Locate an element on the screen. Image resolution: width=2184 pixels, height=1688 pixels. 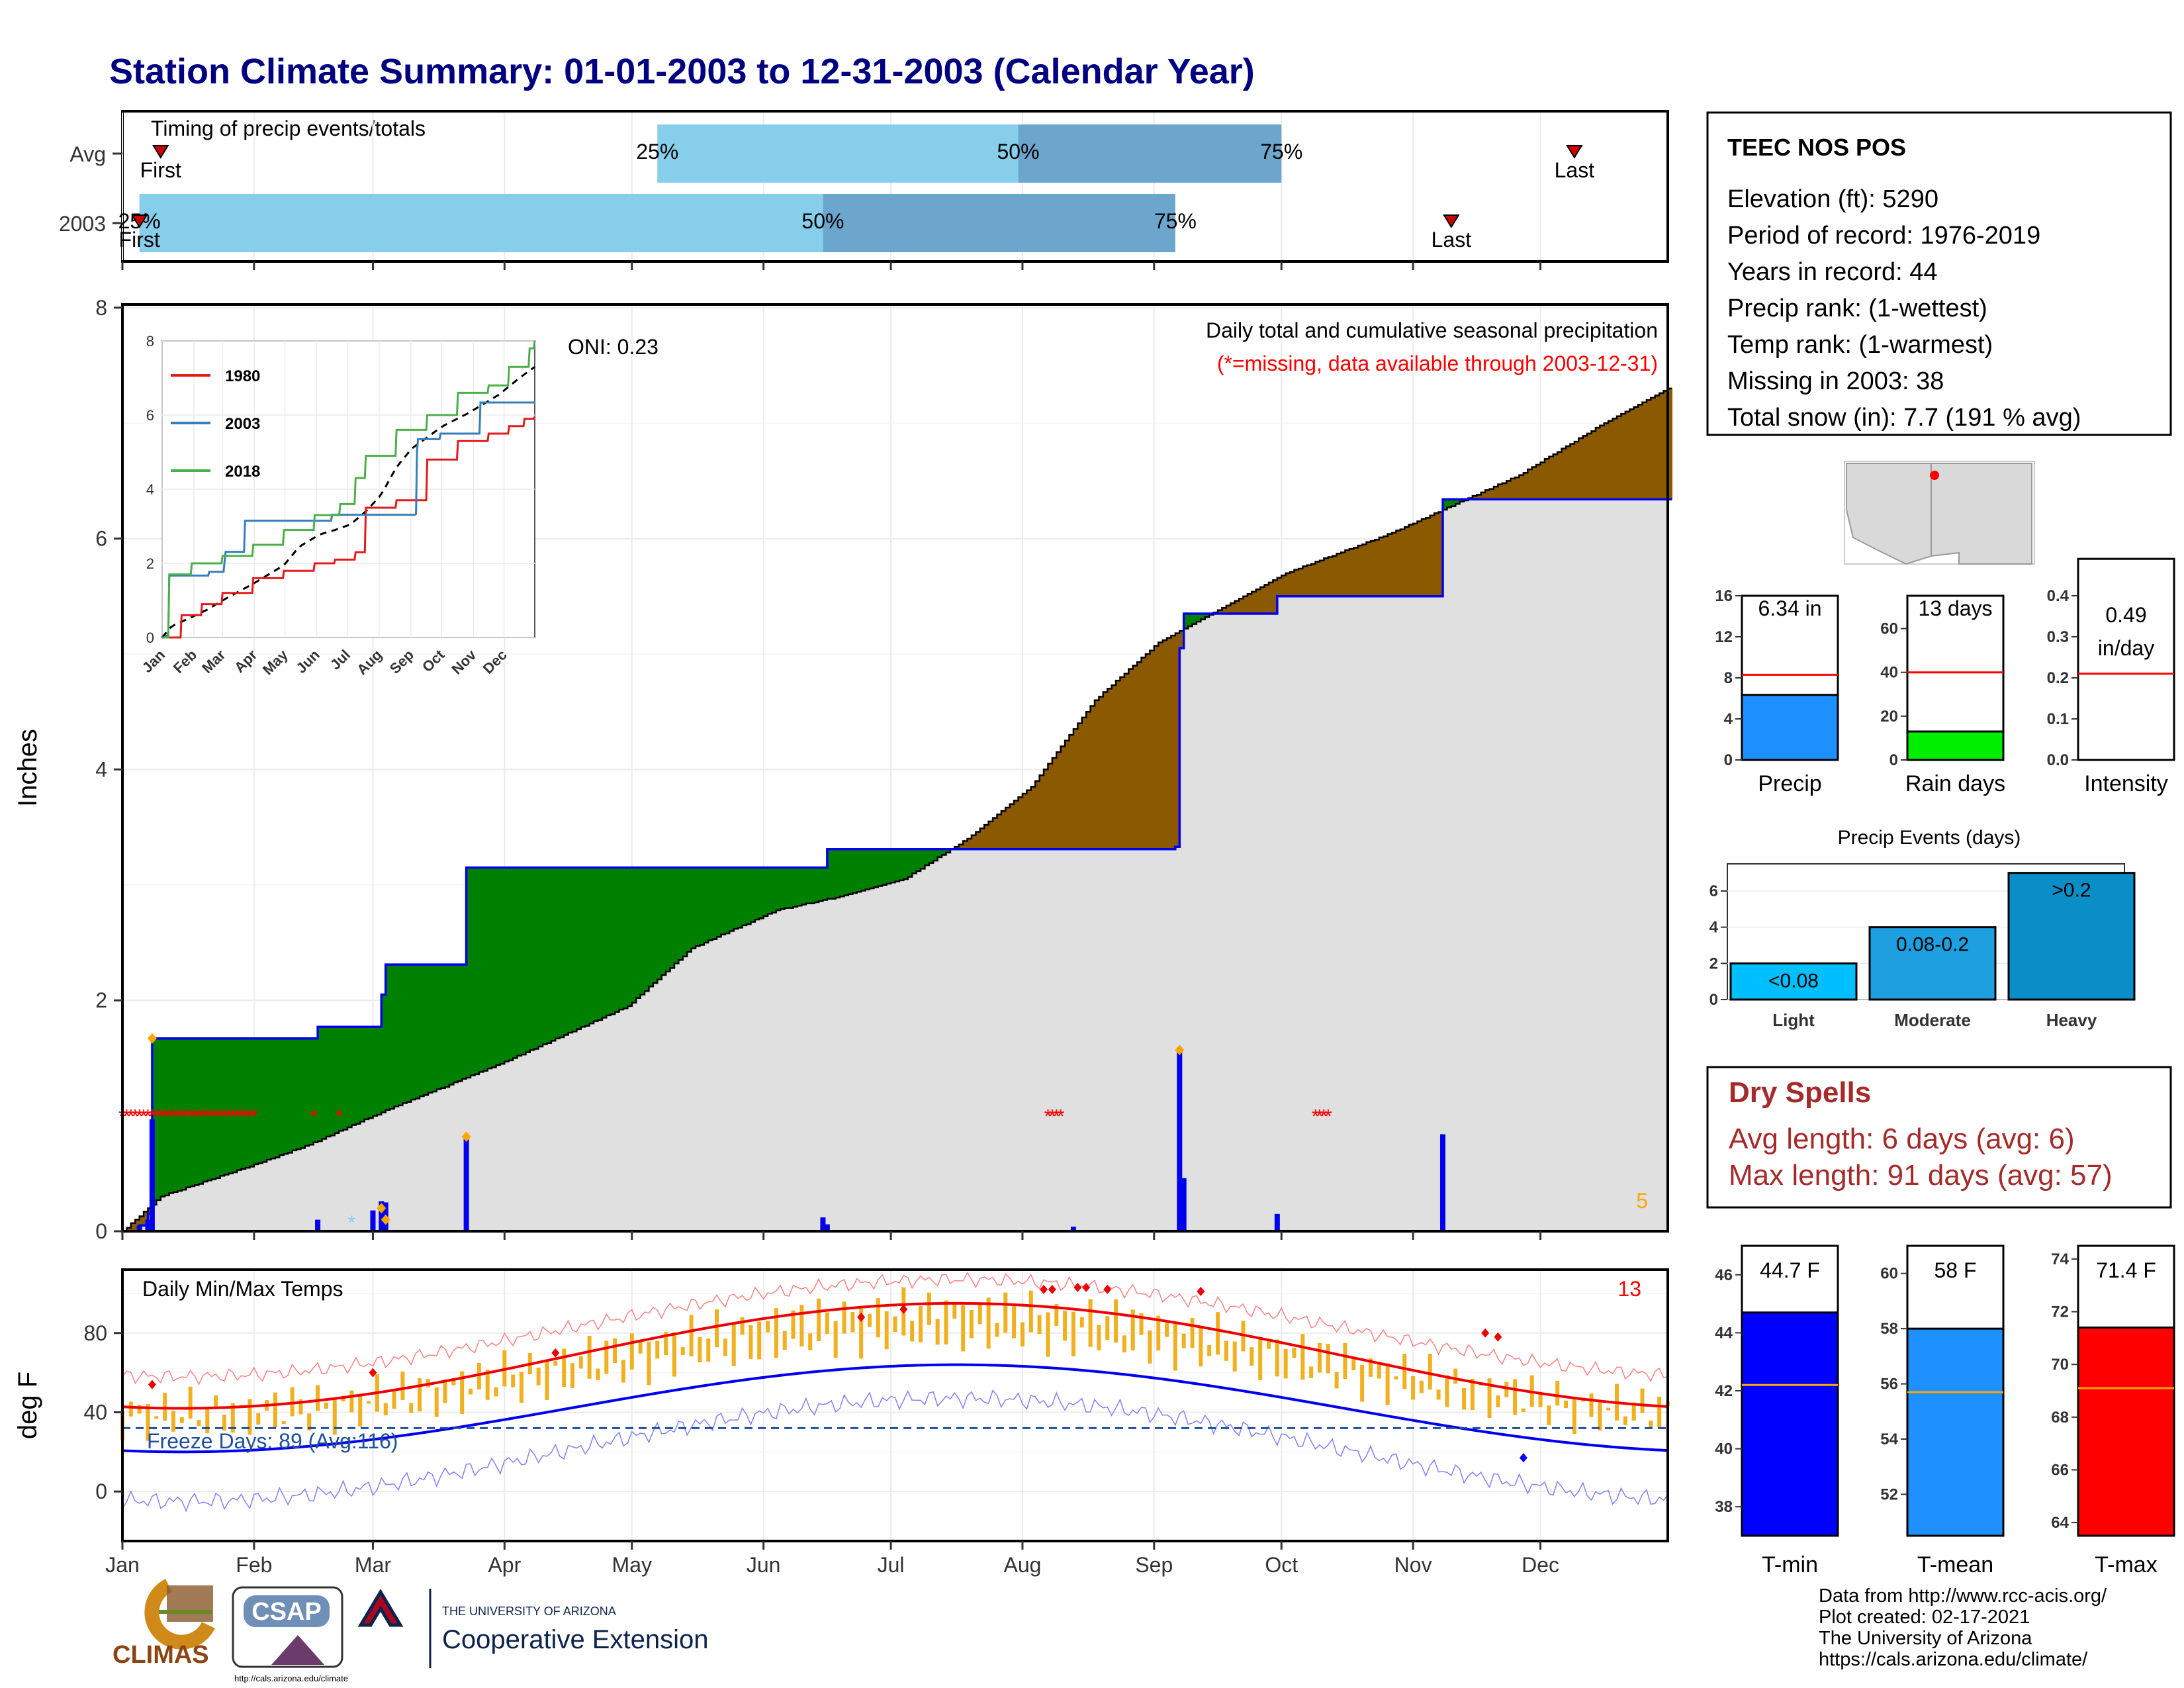
temp-y-tick-label: 40 is located at coordinates (95, 1412).